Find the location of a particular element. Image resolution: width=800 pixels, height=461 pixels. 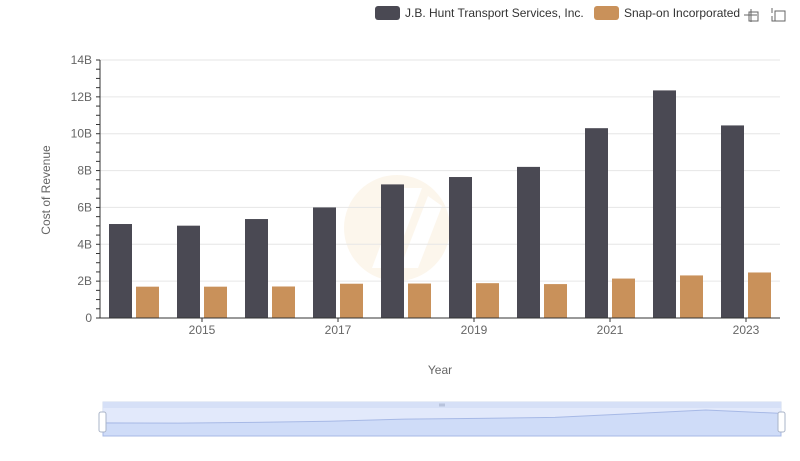

bar-snap-on-2018 is located at coordinates (419, 300).